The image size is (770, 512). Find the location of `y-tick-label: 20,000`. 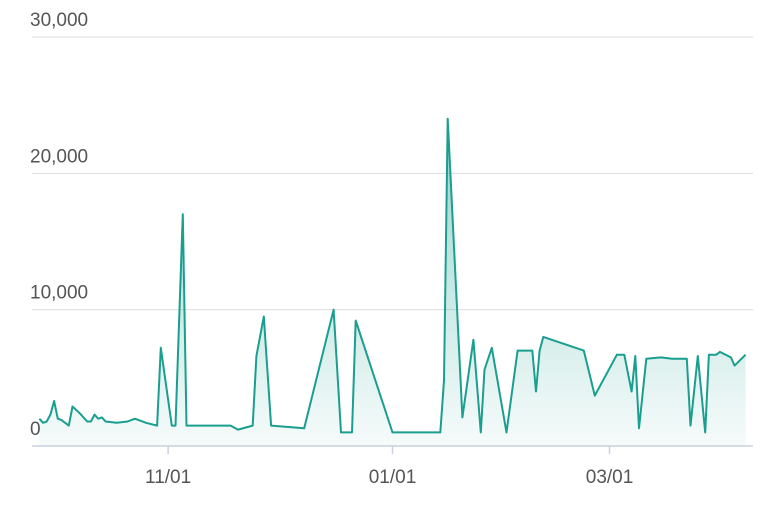

y-tick-label: 20,000 is located at coordinates (59, 156).